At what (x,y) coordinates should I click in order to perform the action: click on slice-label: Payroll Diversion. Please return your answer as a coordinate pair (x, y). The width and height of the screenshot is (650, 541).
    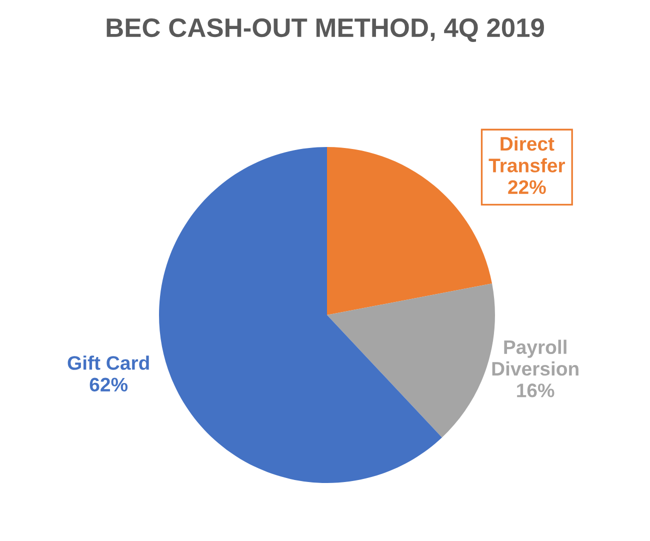
    Looking at the image, I should click on (535, 358).